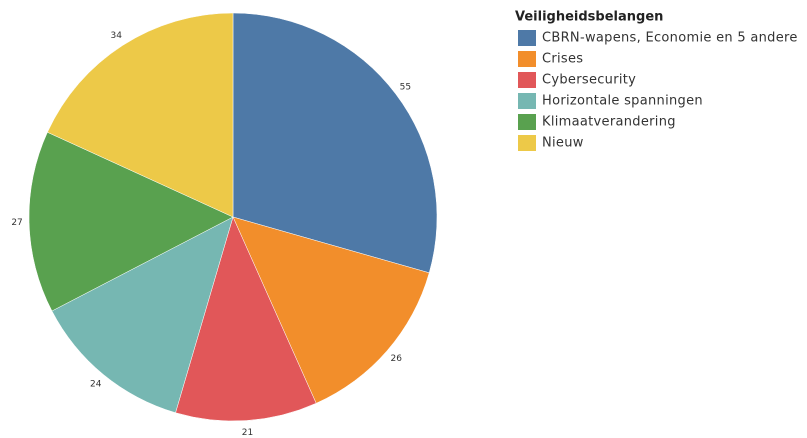  Describe the element at coordinates (96, 384) in the screenshot. I see `value-label: 24` at that location.